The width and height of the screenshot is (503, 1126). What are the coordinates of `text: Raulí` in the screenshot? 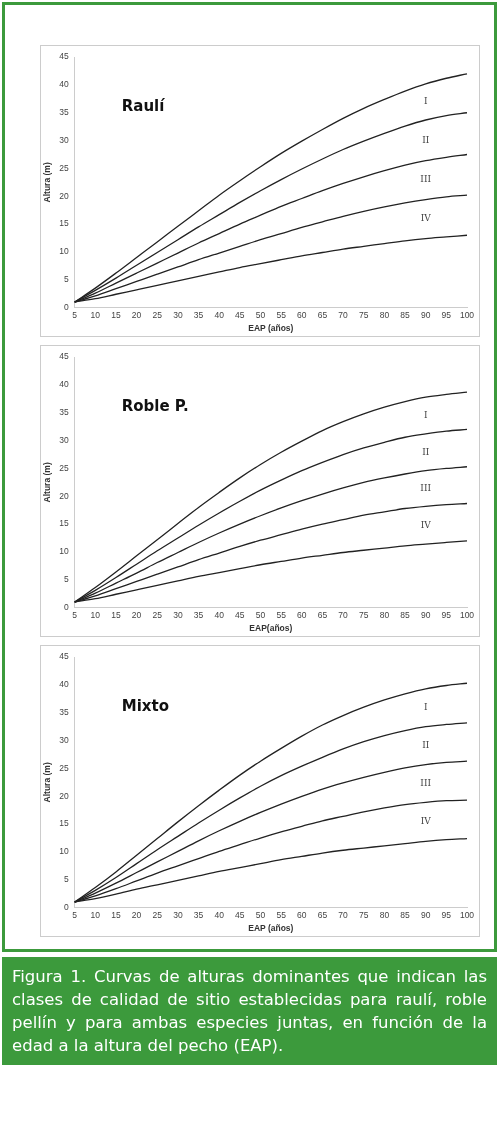 It's located at (143, 106).